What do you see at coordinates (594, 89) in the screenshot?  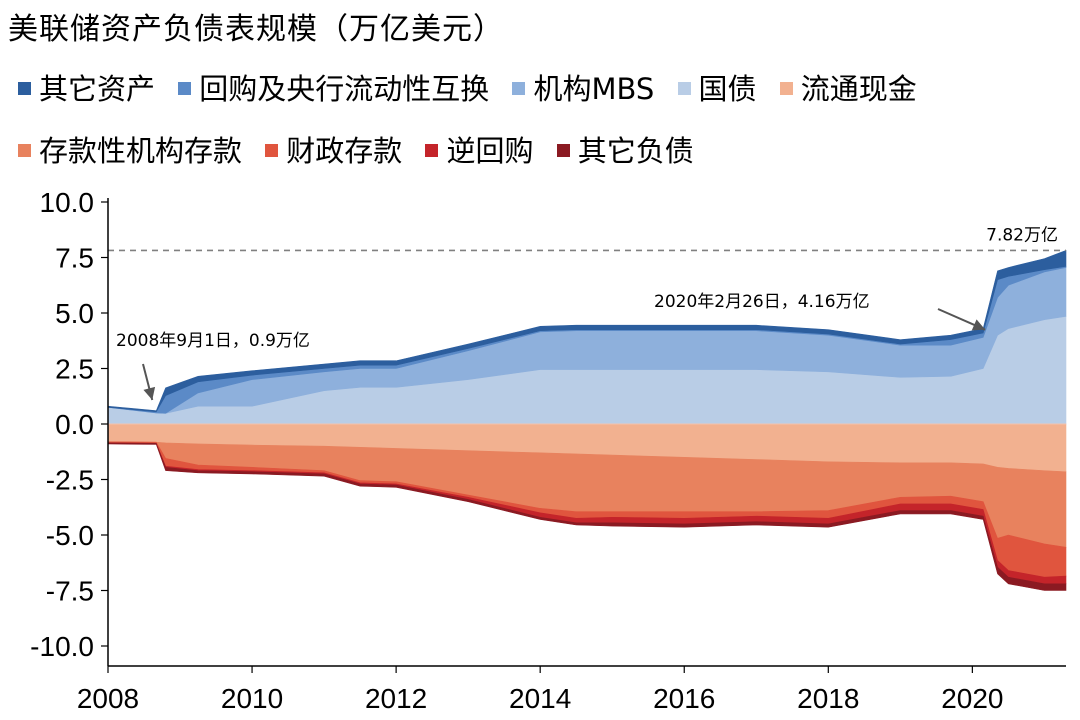 I see `legend-label: 机构MBS` at bounding box center [594, 89].